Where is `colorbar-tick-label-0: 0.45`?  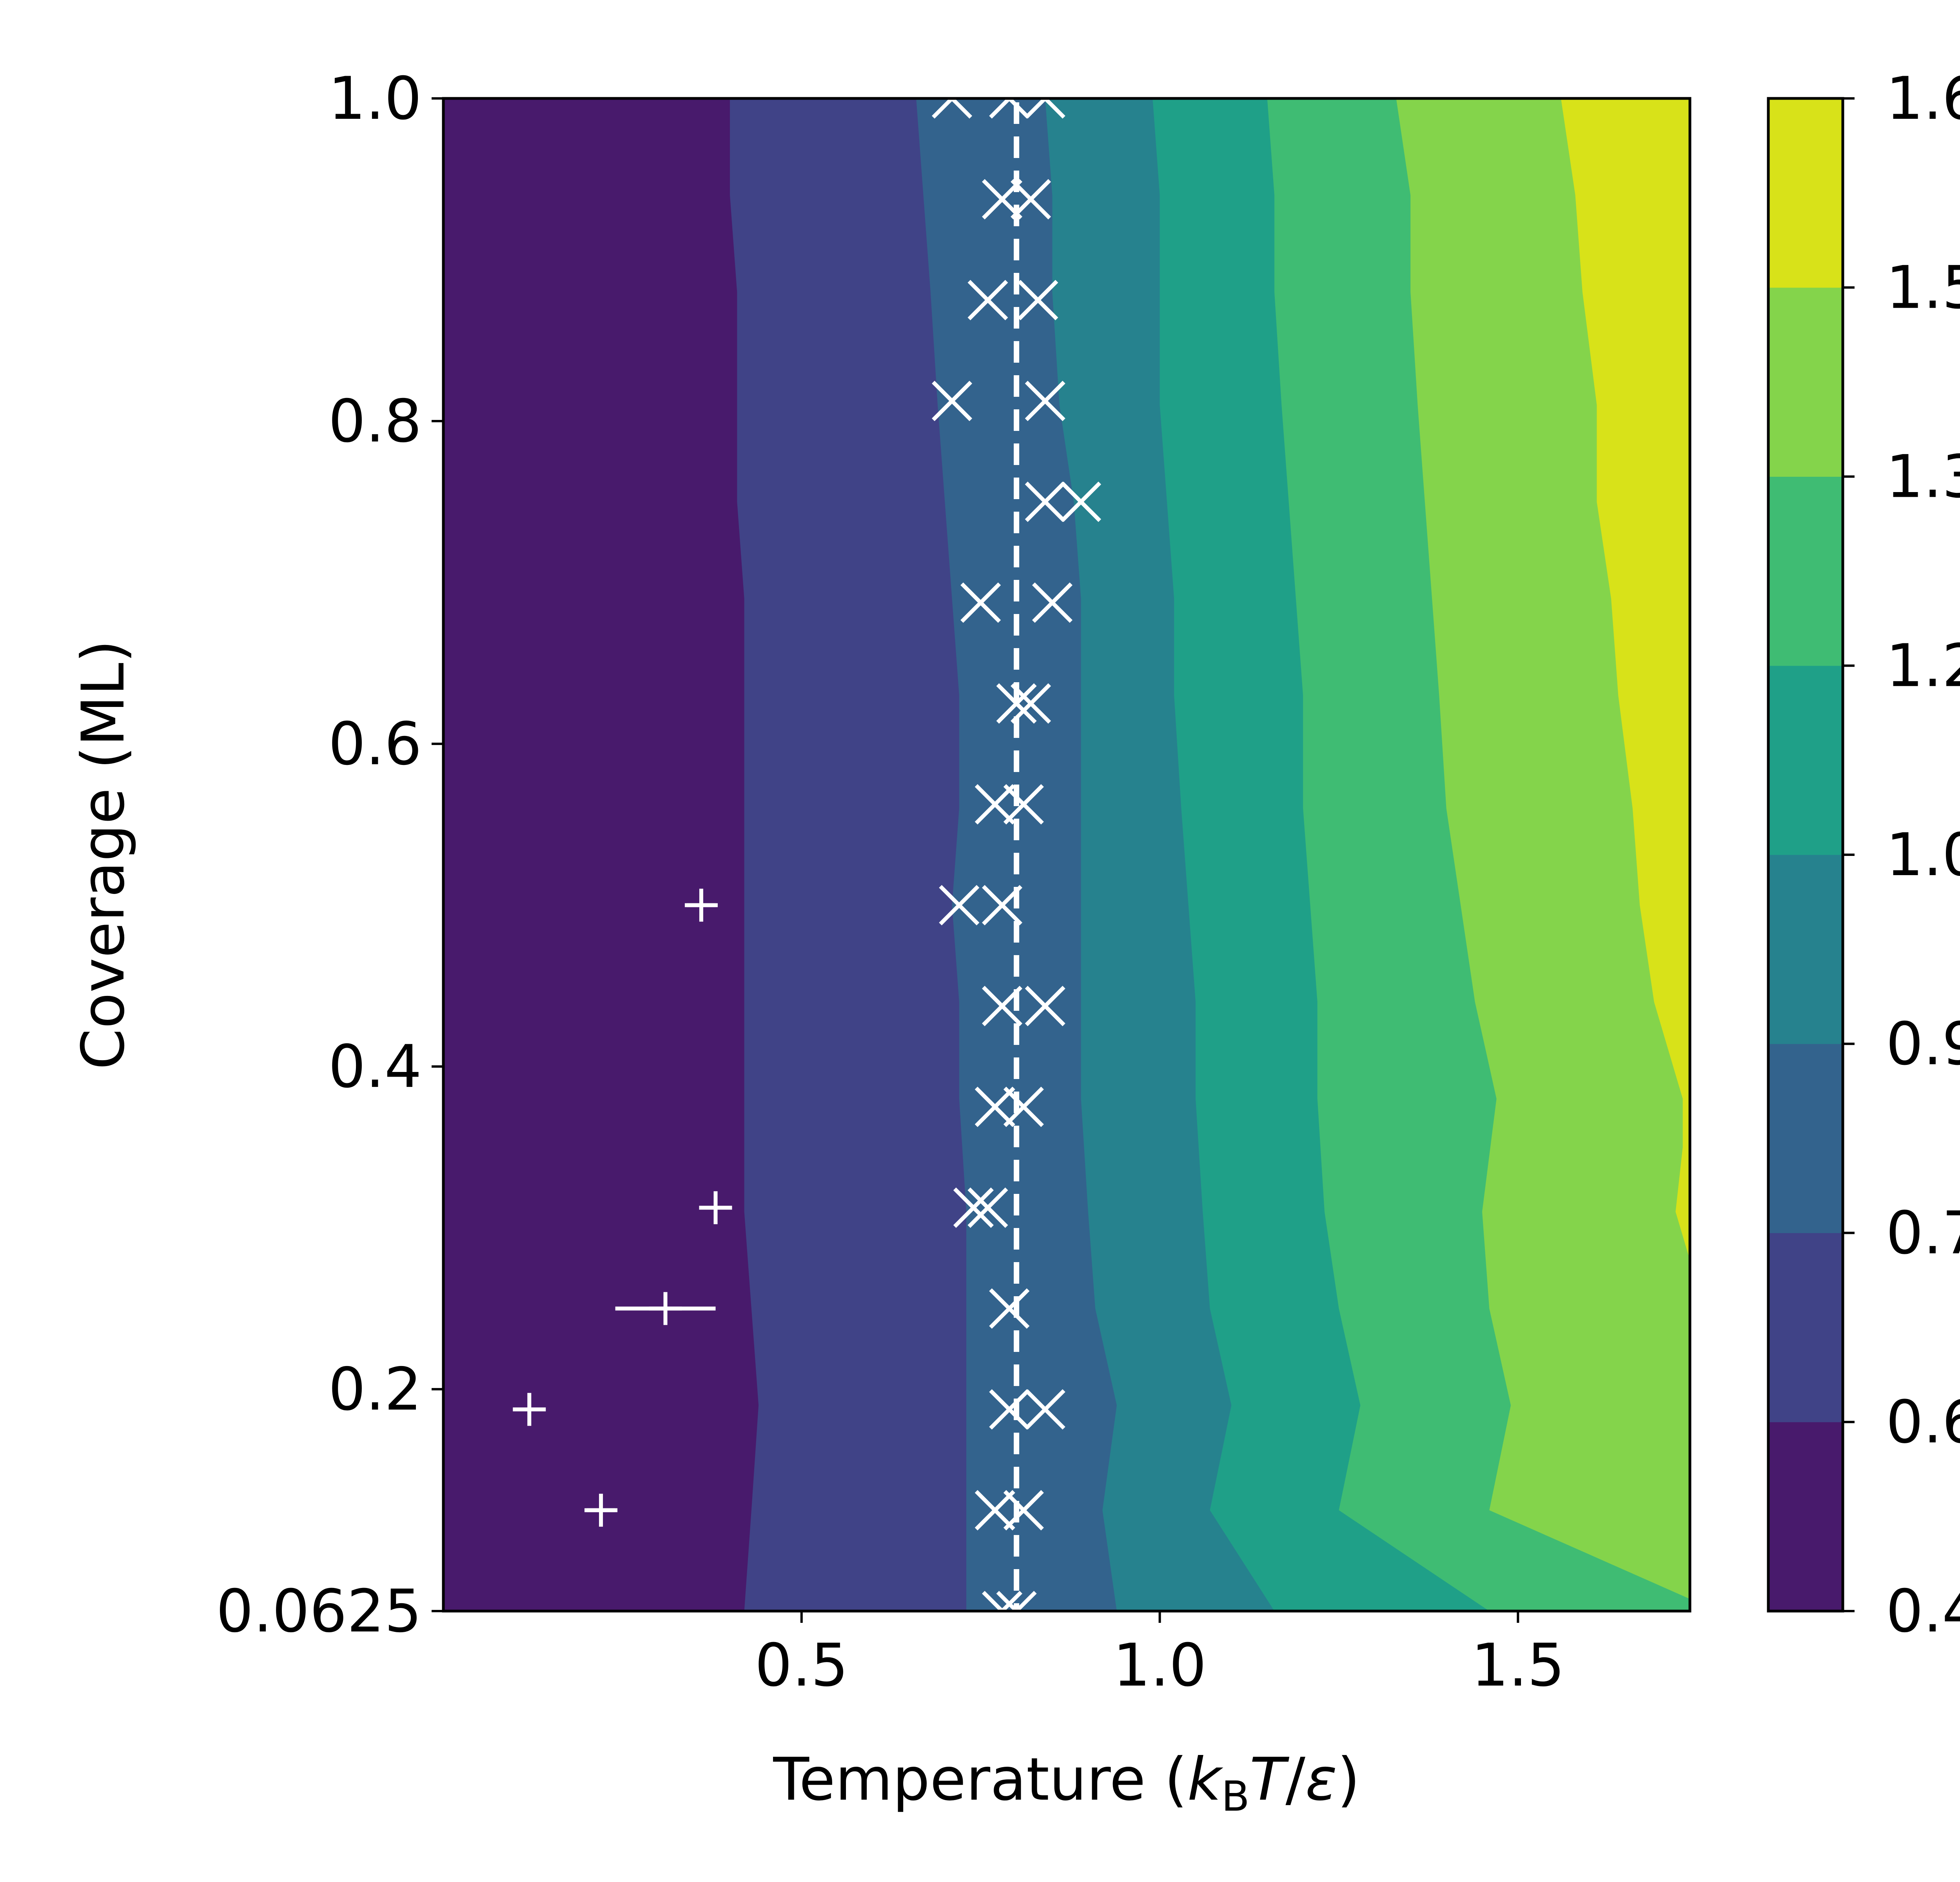 colorbar-tick-label-0: 0.45 is located at coordinates (1923, 1611).